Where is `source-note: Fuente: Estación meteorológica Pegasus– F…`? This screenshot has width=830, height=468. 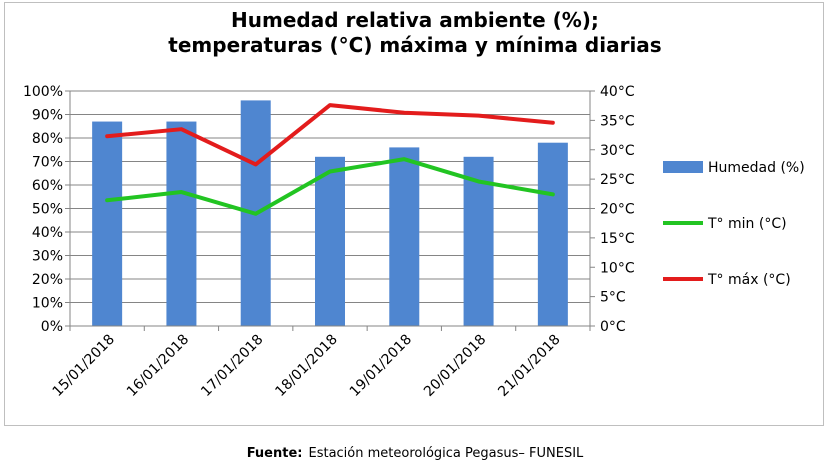 source-note: Fuente: Estación meteorológica Pegasus– F… is located at coordinates (415, 453).